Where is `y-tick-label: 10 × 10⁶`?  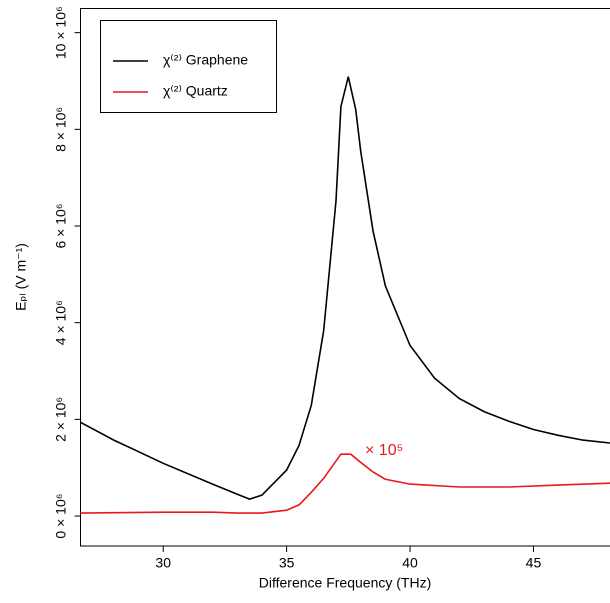 y-tick-label: 10 × 10⁶ is located at coordinates (61, 32).